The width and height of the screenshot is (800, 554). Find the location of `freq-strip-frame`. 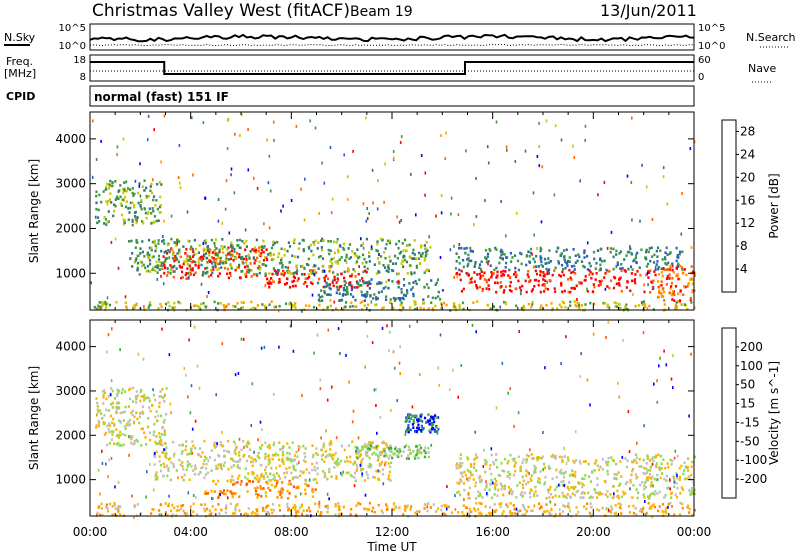

freq-strip-frame is located at coordinates (392, 68).